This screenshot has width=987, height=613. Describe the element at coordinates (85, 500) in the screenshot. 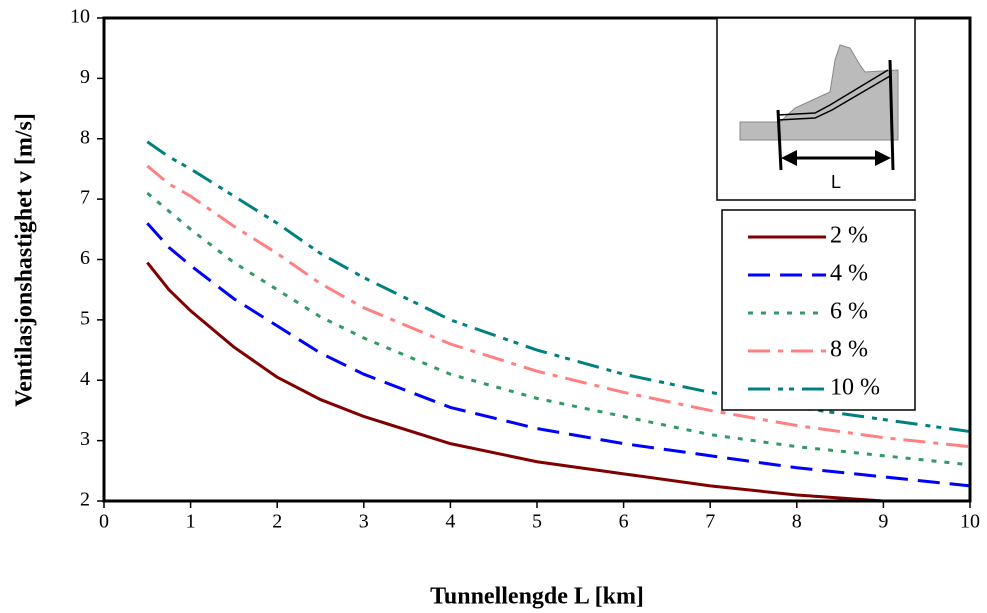

I see `y-tick-label: 2` at that location.